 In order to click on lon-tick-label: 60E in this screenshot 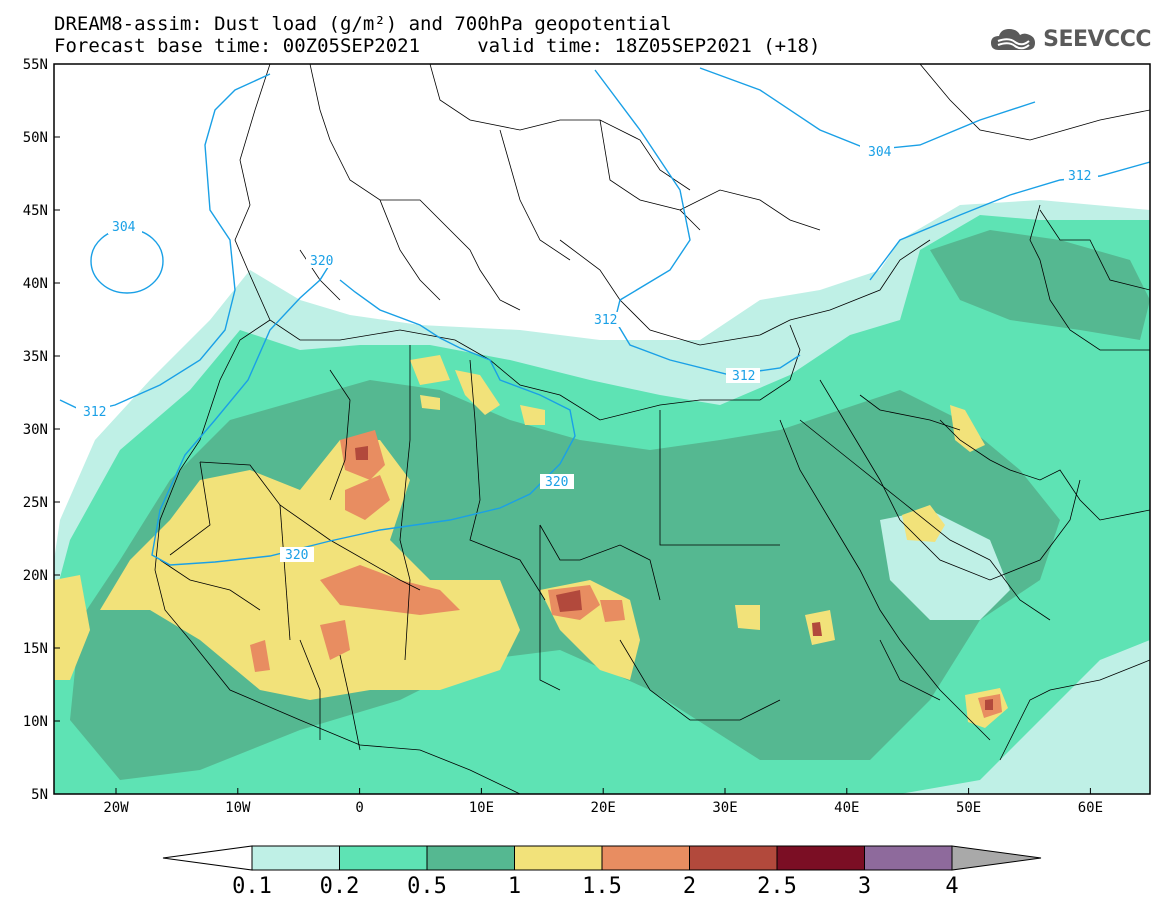, I will do `click(1090, 808)`.